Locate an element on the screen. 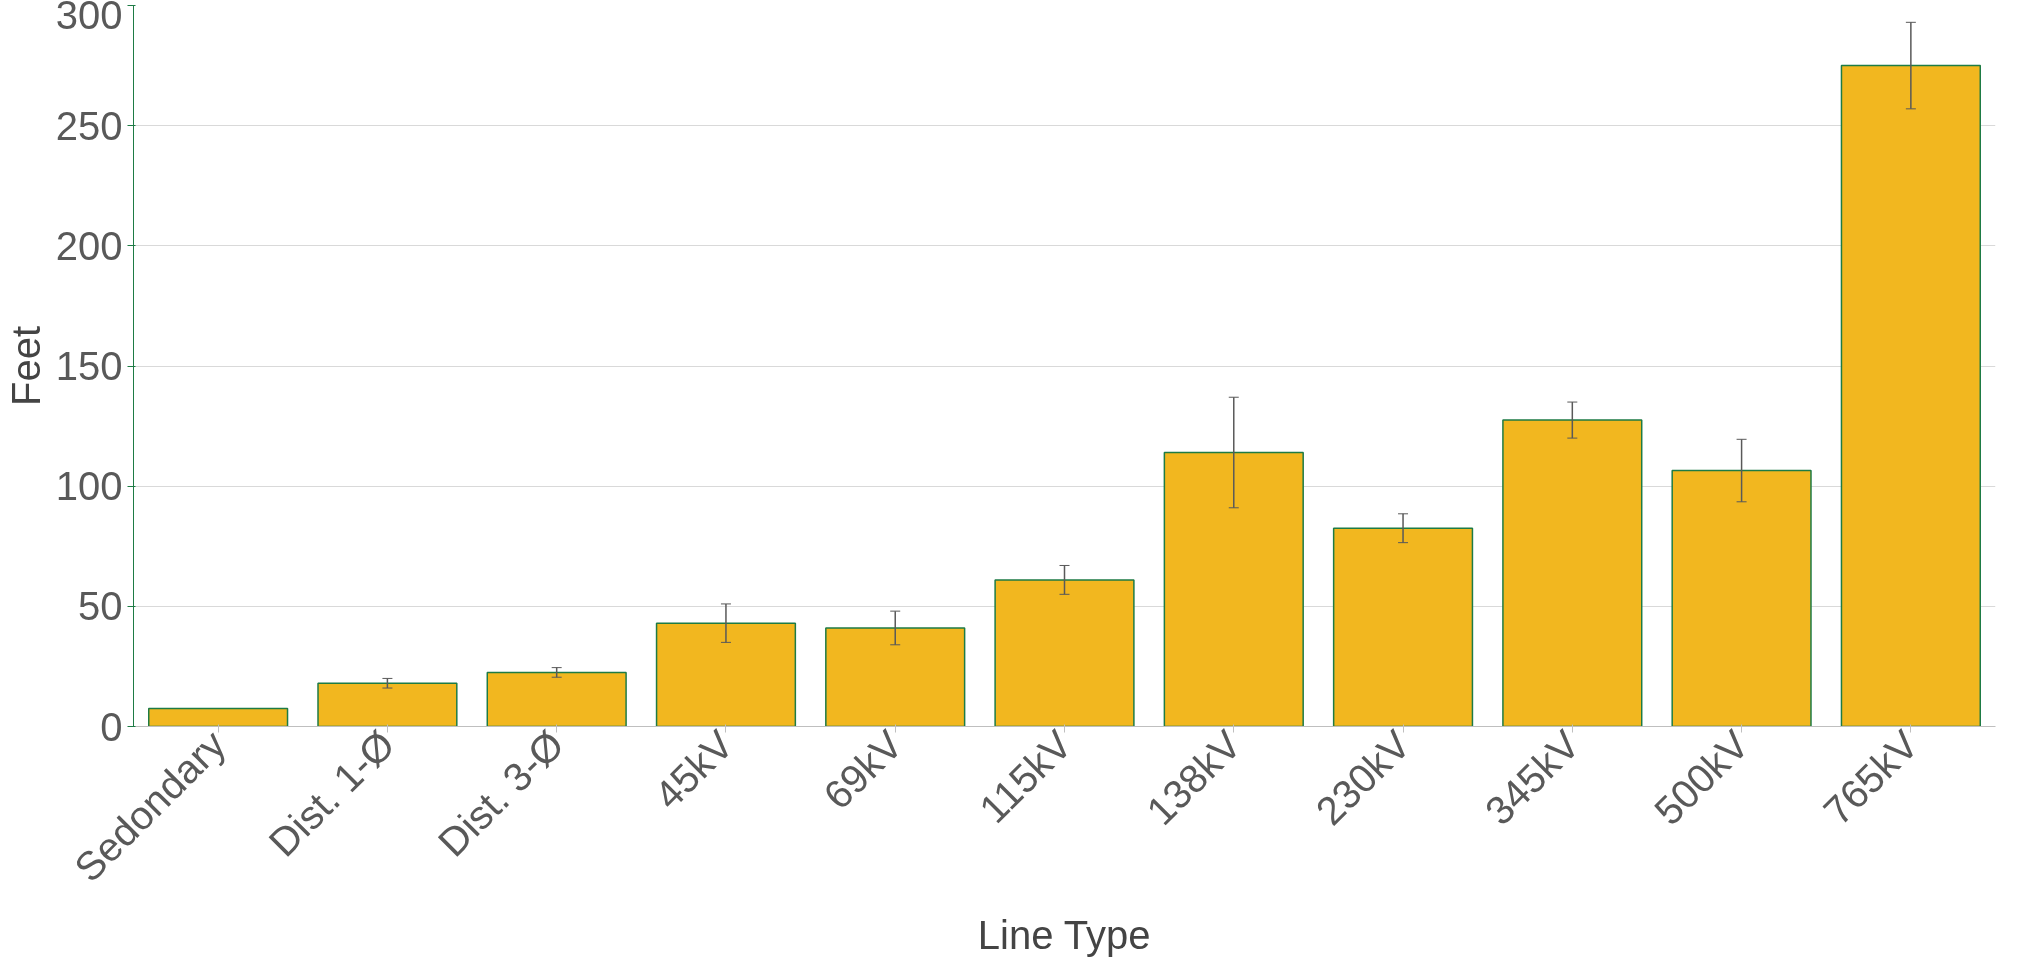  y-tick-label: 50 is located at coordinates (100, 606).